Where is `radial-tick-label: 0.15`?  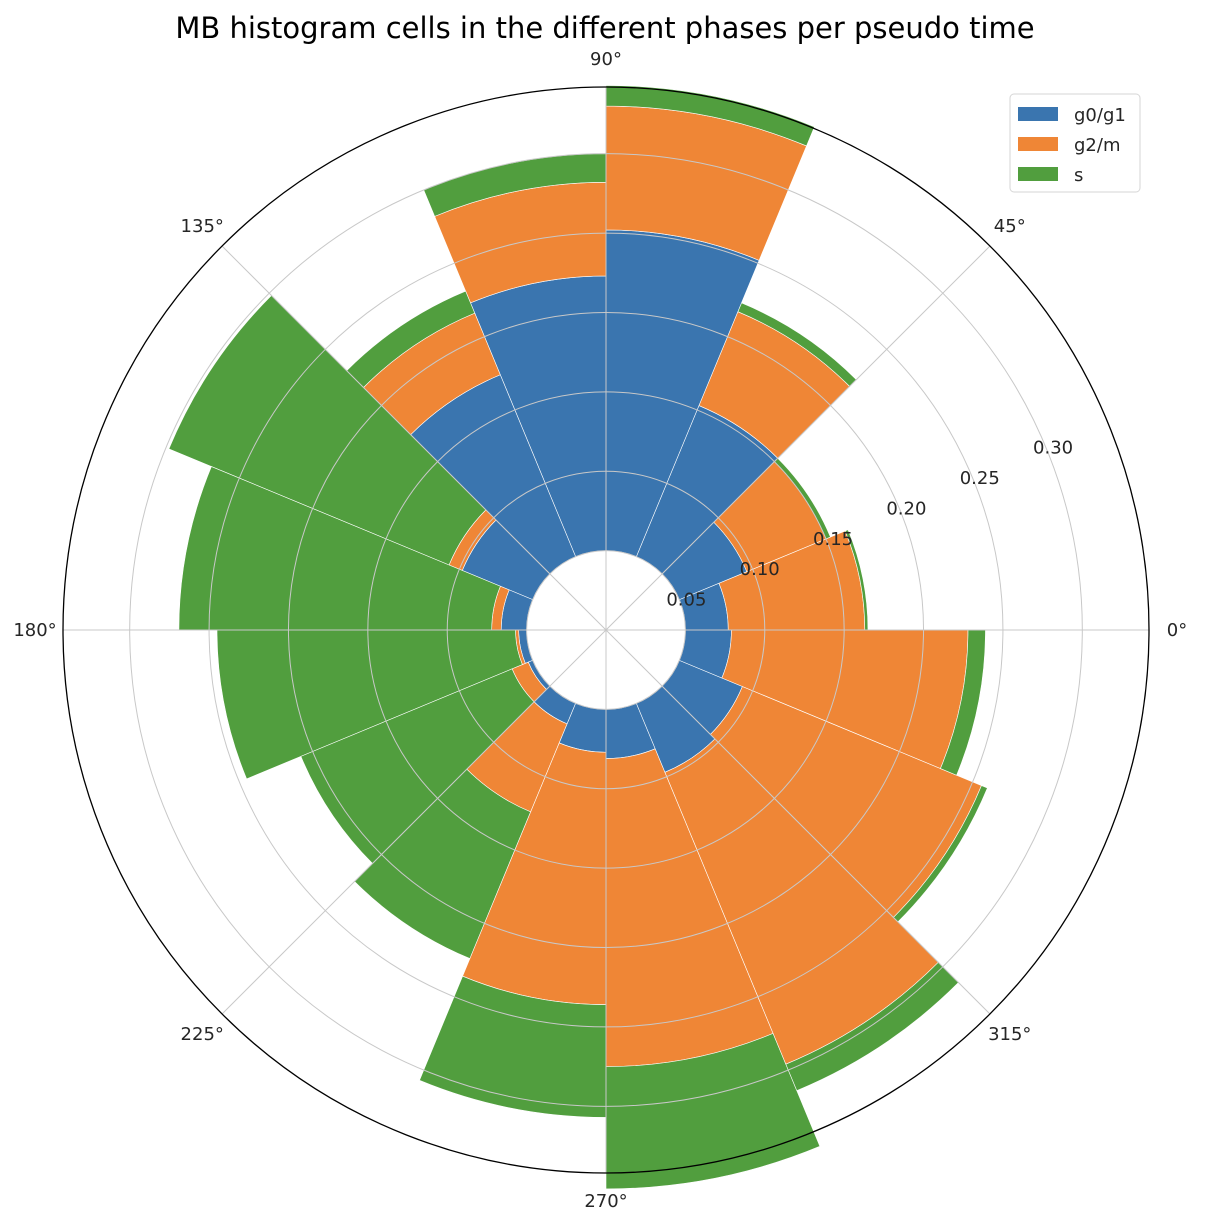 radial-tick-label: 0.15 is located at coordinates (833, 539).